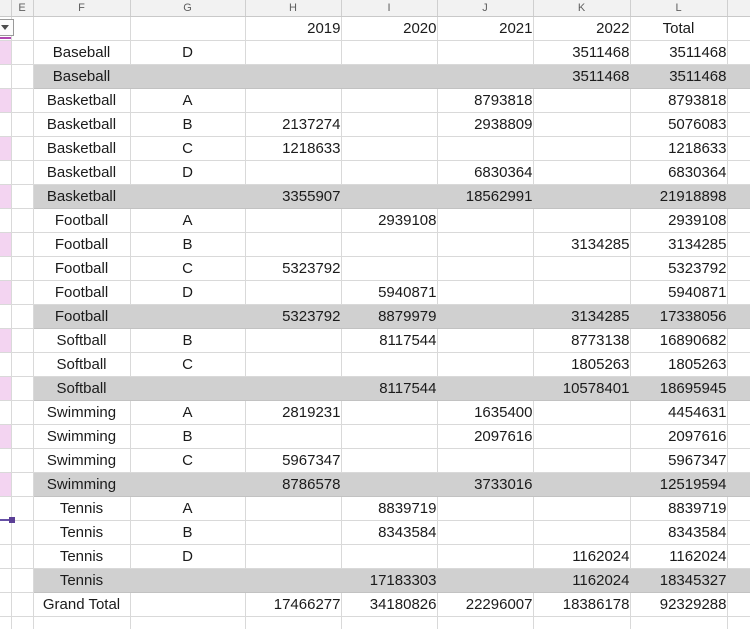 This screenshot has height=630, width=750. What do you see at coordinates (582, 8) in the screenshot?
I see `column-header-K: K` at bounding box center [582, 8].